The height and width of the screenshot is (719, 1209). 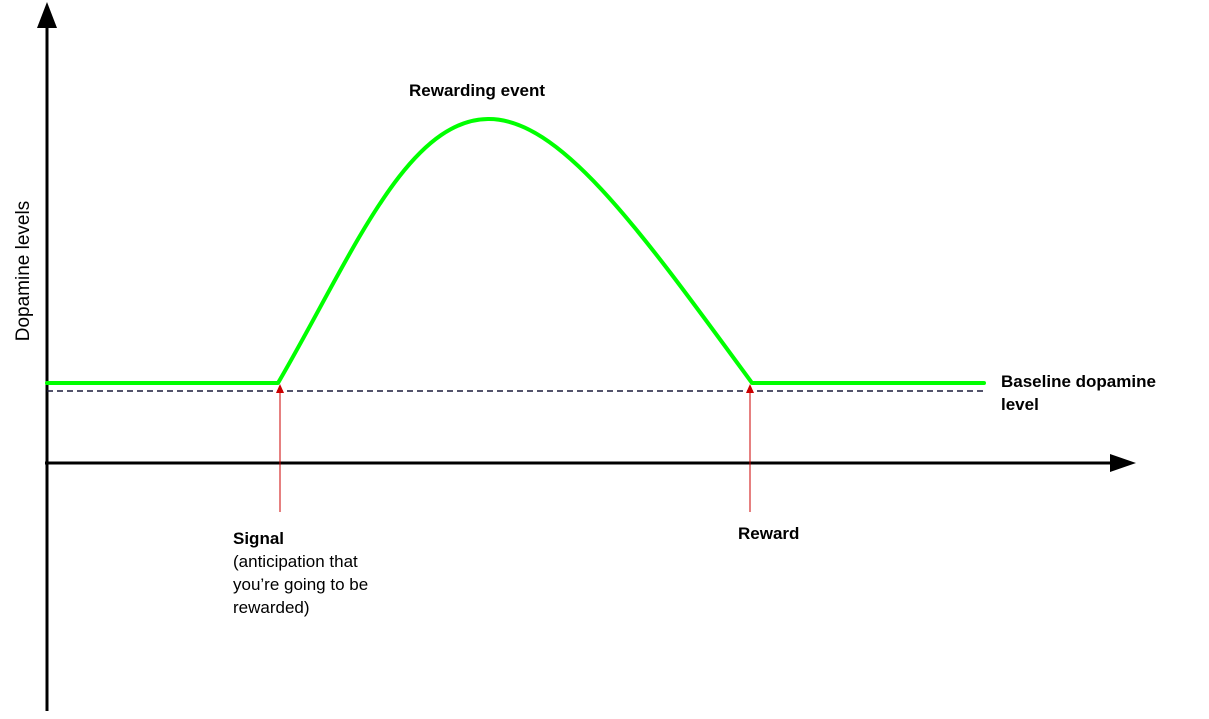 I want to click on reward-label: Reward, so click(x=769, y=533).